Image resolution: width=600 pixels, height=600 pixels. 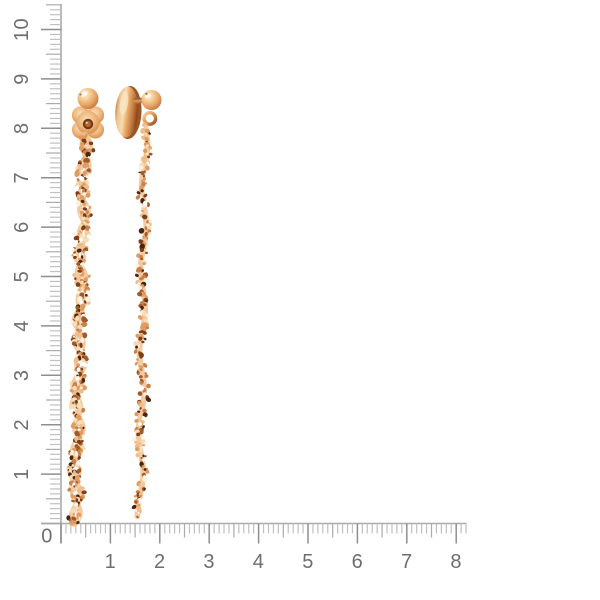 What do you see at coordinates (259, 562) in the screenshot?
I see `horizontal-ruler-label: 4` at bounding box center [259, 562].